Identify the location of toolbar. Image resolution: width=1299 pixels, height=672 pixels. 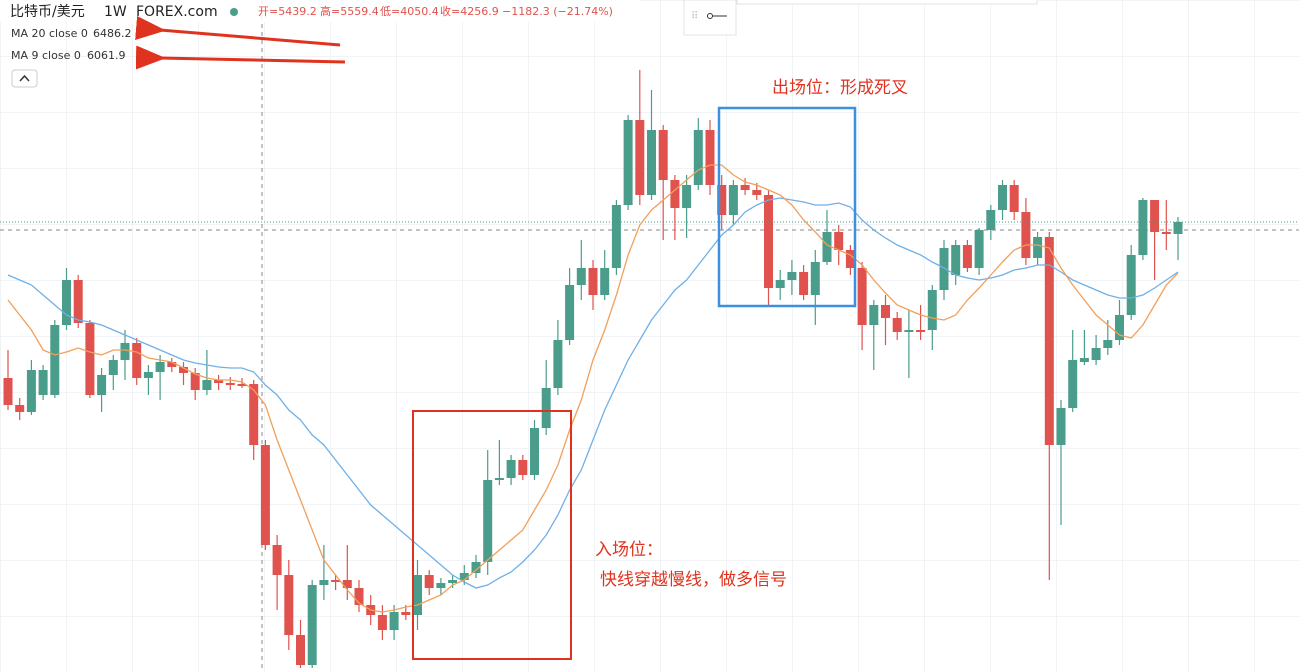
(710, 18).